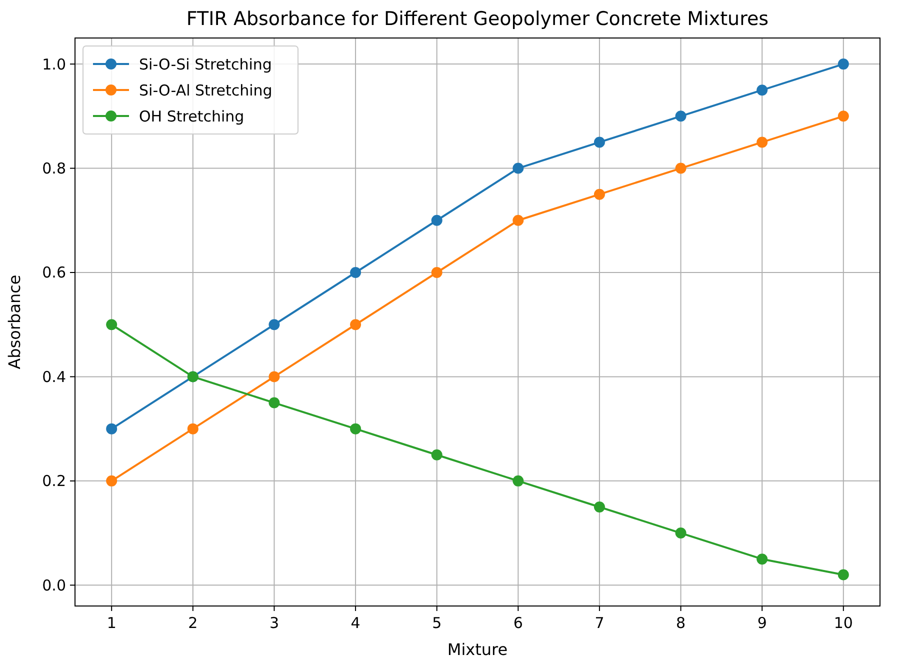 This screenshot has width=898, height=661. Describe the element at coordinates (54, 377) in the screenshot. I see `y-tick-label: 0.4` at that location.